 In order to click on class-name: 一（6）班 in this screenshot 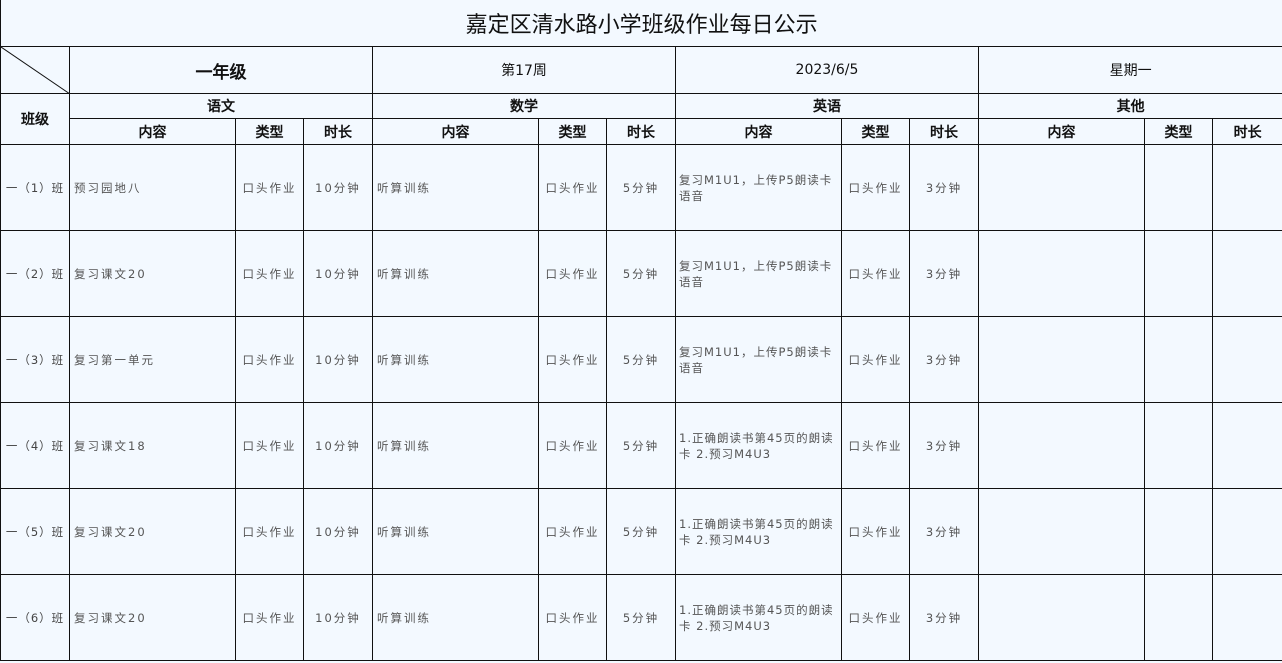, I will do `click(35, 617)`.